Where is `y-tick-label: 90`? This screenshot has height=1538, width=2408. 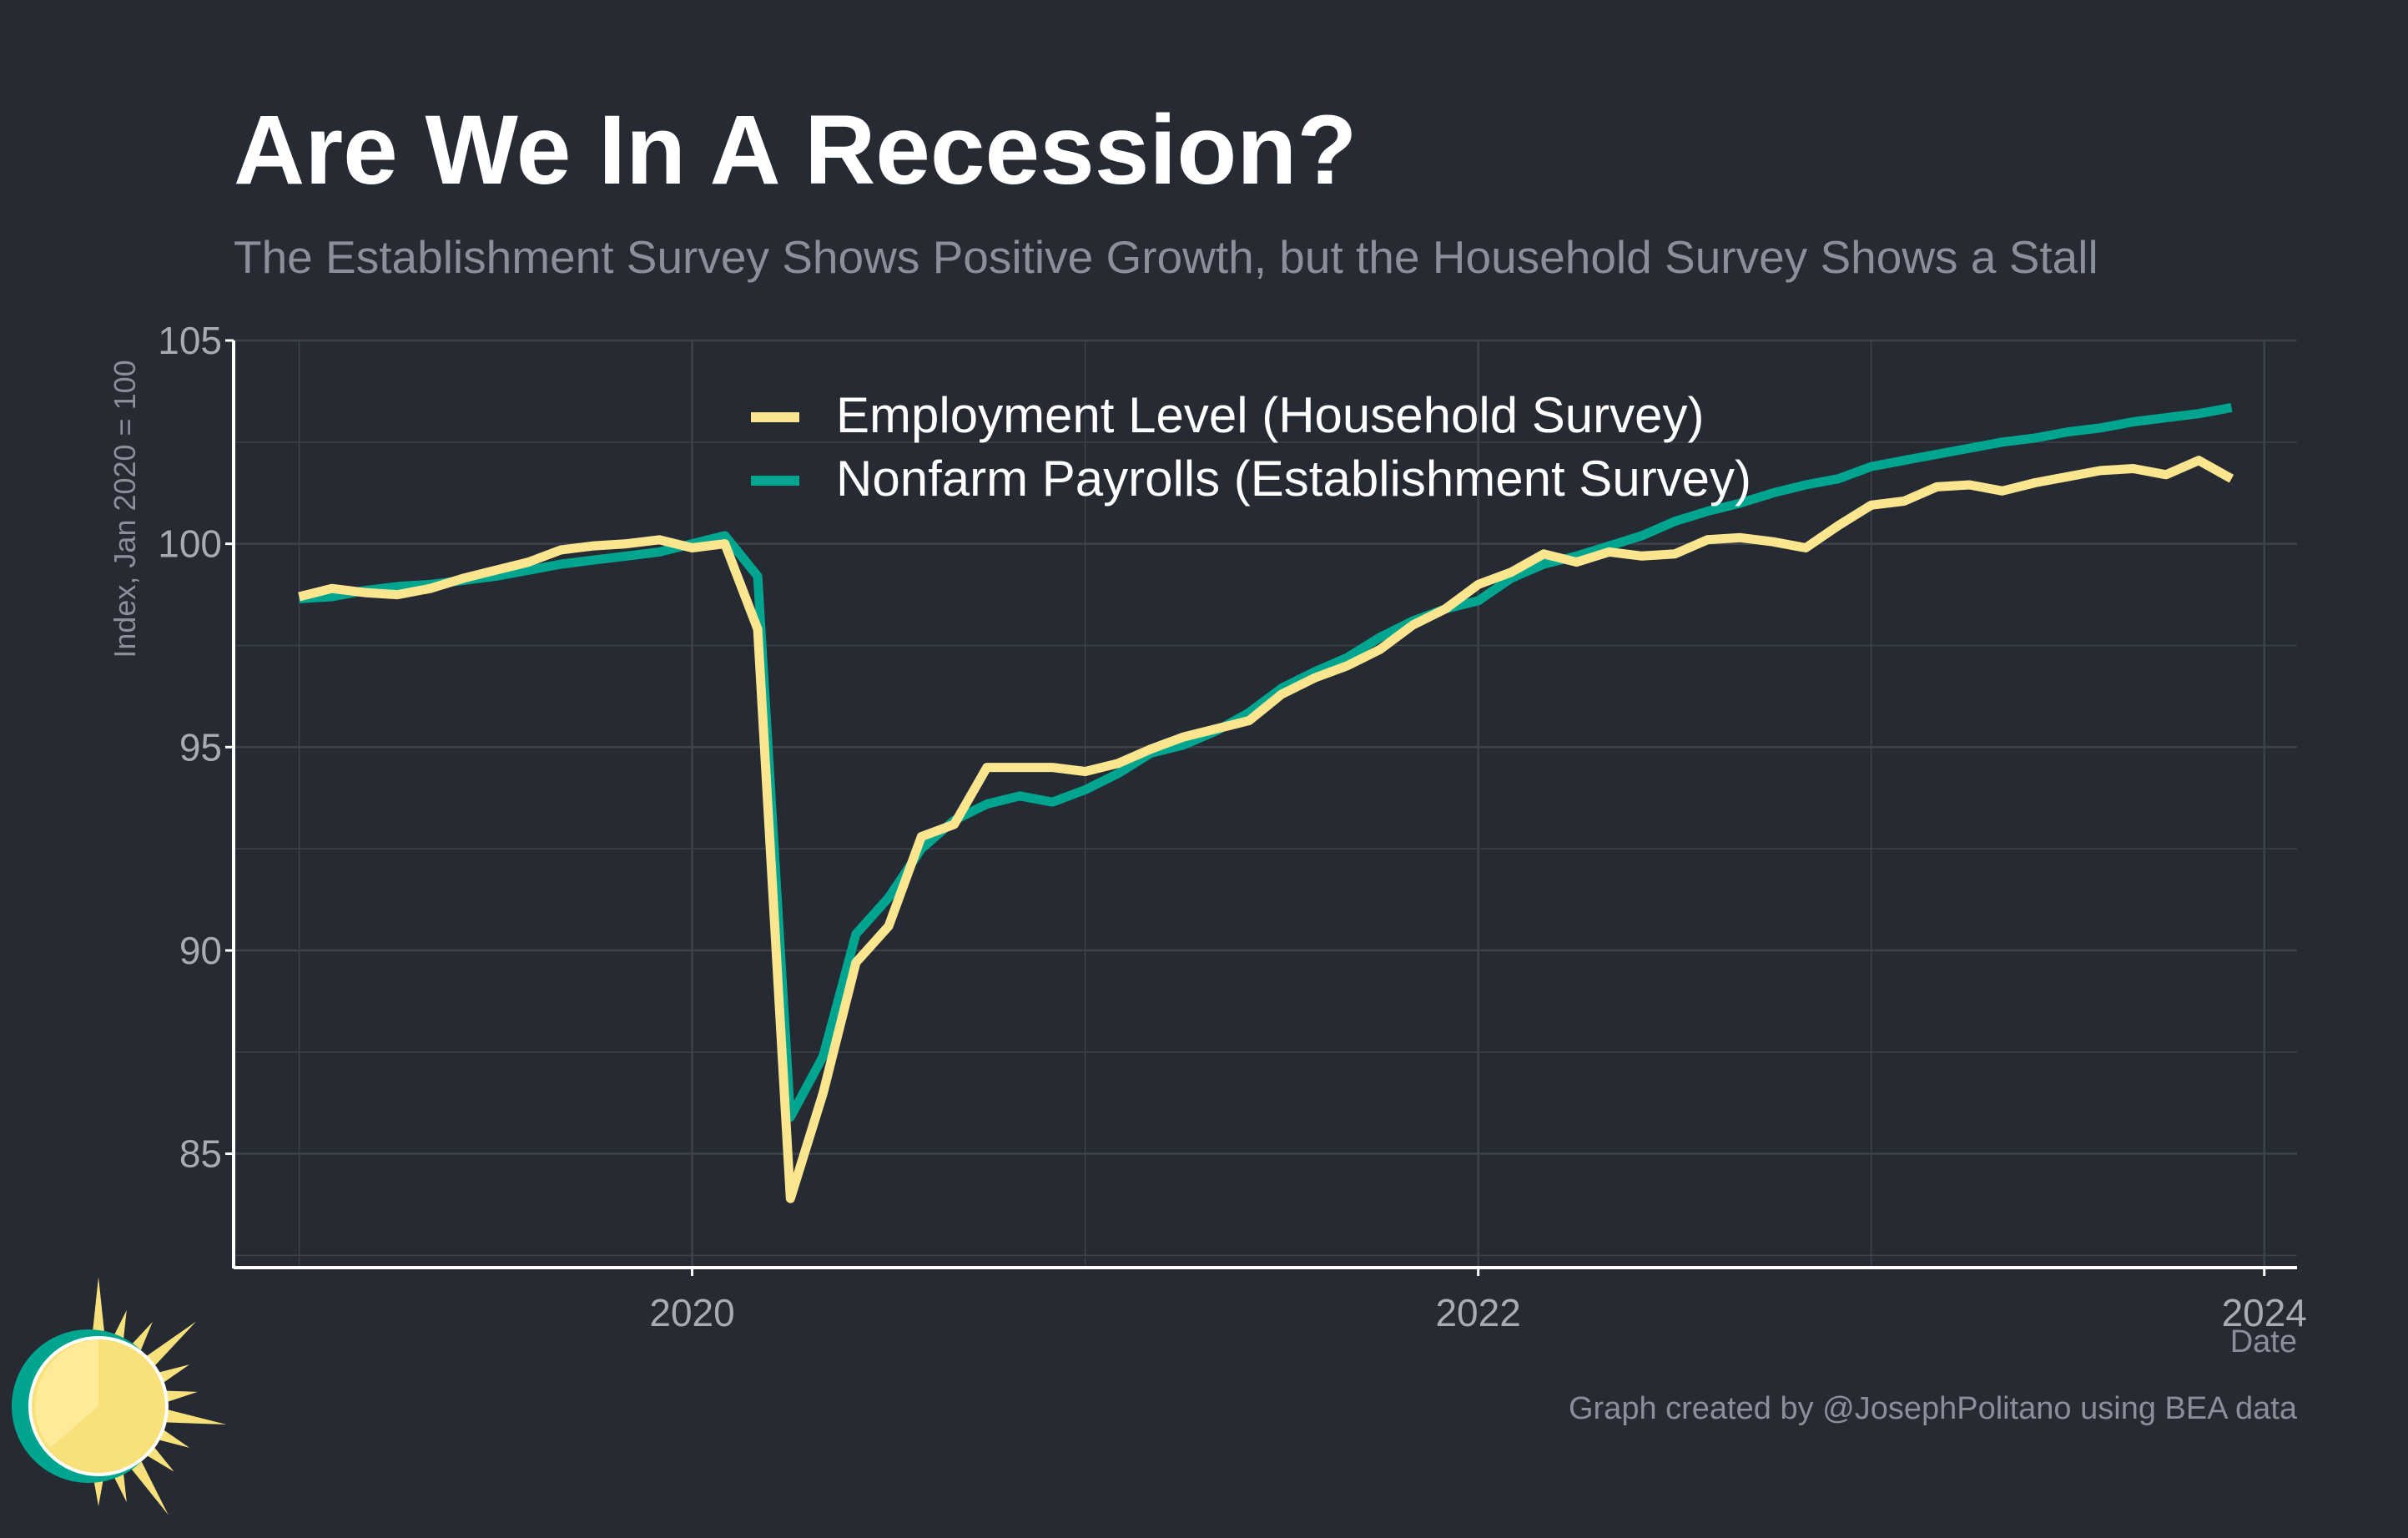 y-tick-label: 90 is located at coordinates (200, 950).